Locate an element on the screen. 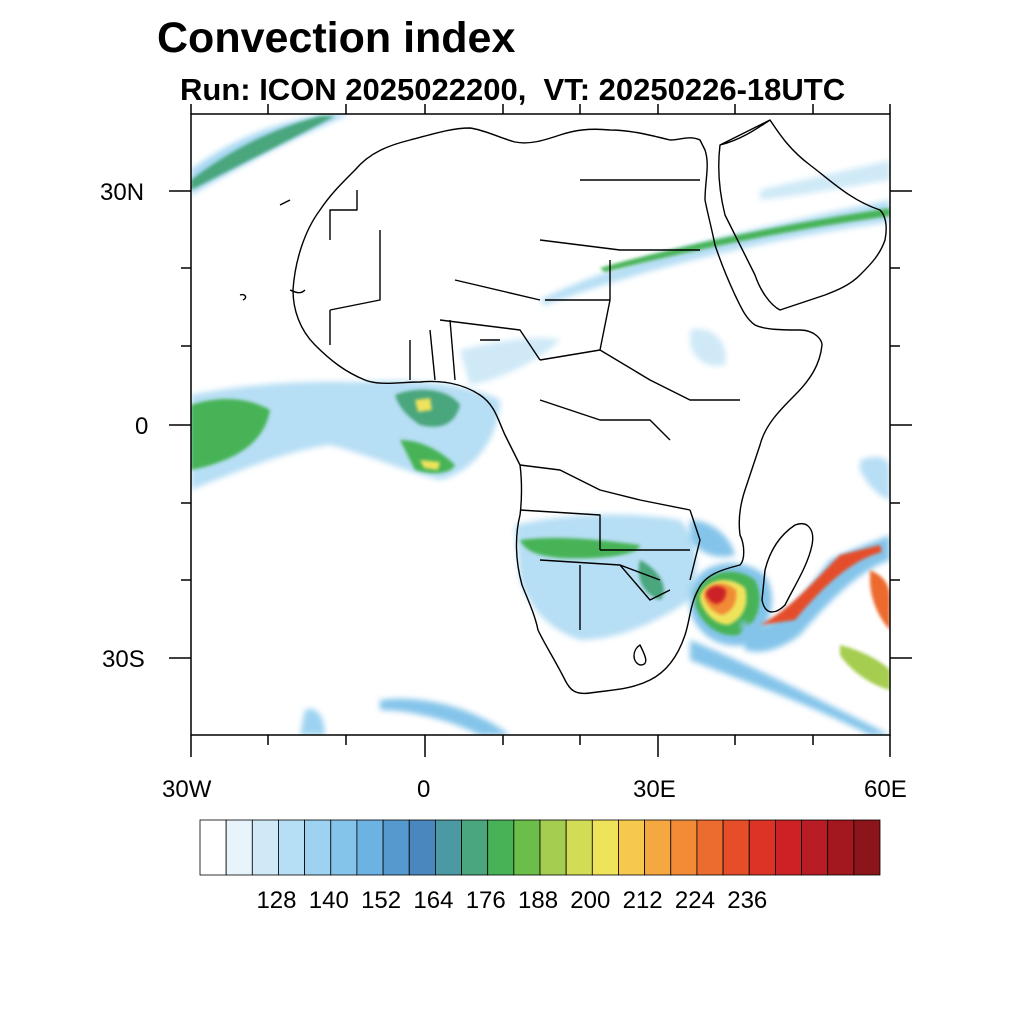 The height and width of the screenshot is (1024, 1024). lon-label-30w: 30W is located at coordinates (187, 789).